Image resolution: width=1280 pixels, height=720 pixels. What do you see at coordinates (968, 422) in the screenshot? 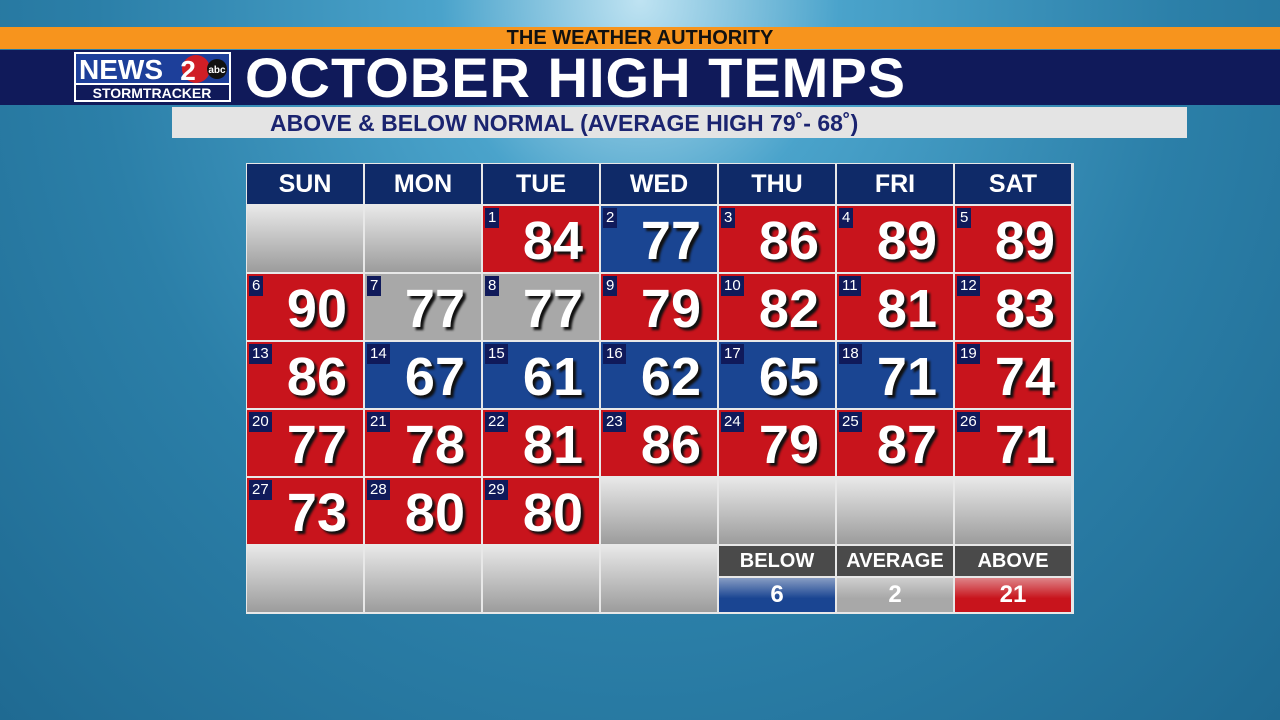
I see `day-number: 26` at bounding box center [968, 422].